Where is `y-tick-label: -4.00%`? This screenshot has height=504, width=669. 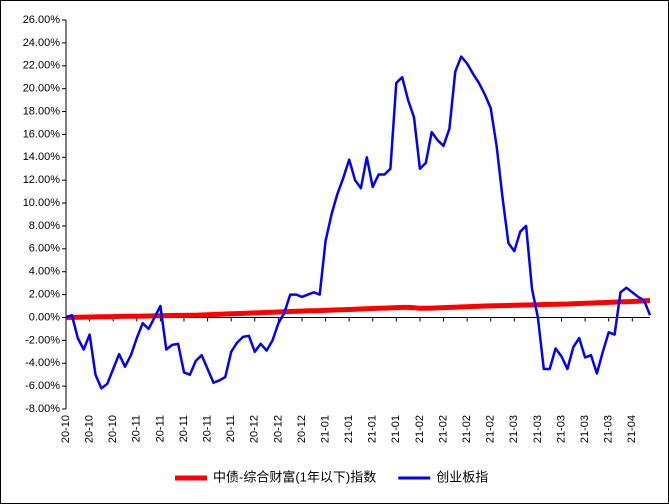 y-tick-label: -4.00% is located at coordinates (42, 363).